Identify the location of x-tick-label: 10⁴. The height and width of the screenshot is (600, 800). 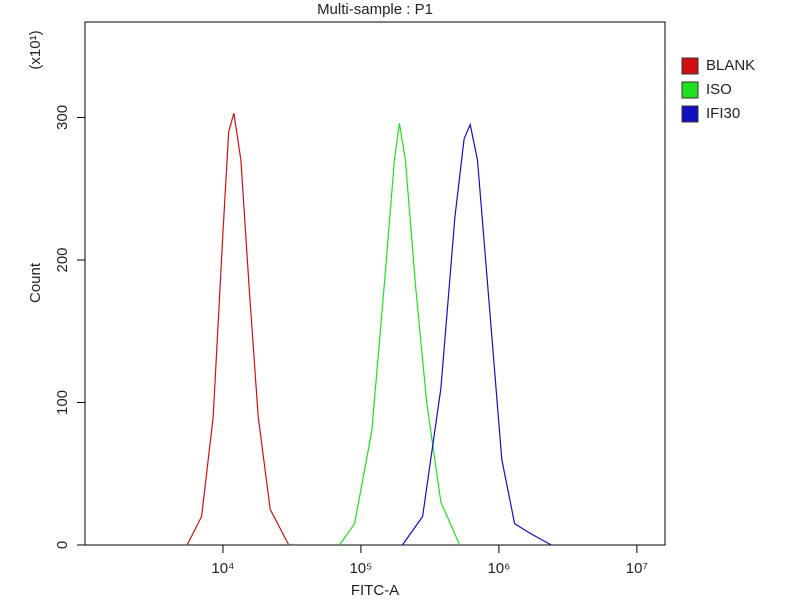
(222, 568).